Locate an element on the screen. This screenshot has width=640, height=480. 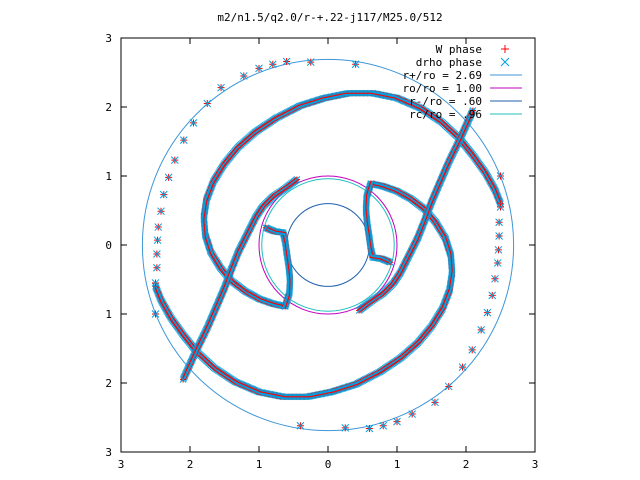
legend-label-0: W phase is located at coordinates (459, 49).